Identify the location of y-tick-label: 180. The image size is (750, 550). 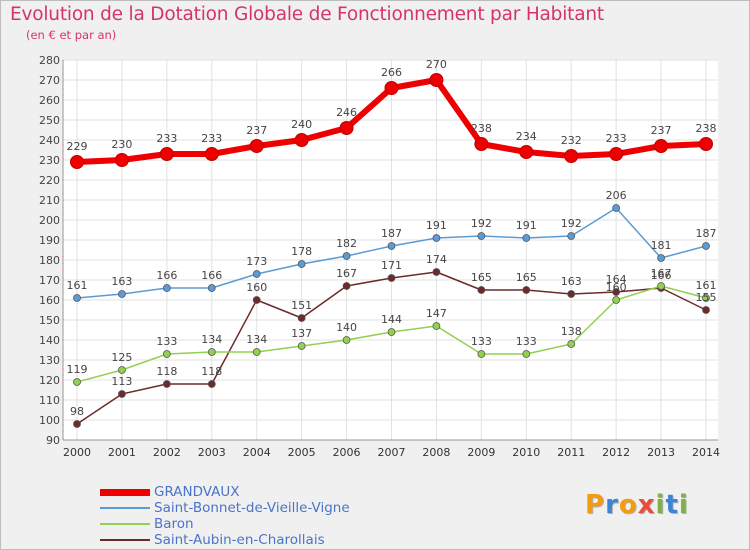
(49, 260).